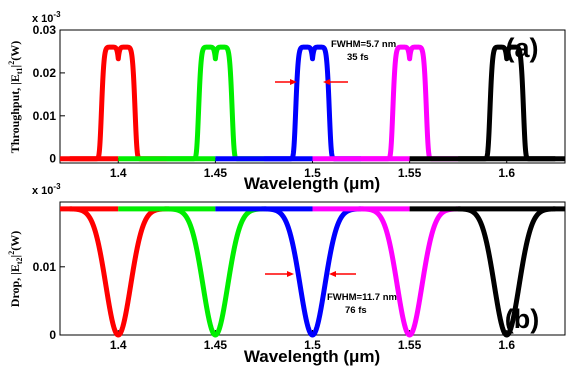  What do you see at coordinates (332, 274) in the screenshot?
I see `fwhm-arrowhead-b-right` at bounding box center [332, 274].